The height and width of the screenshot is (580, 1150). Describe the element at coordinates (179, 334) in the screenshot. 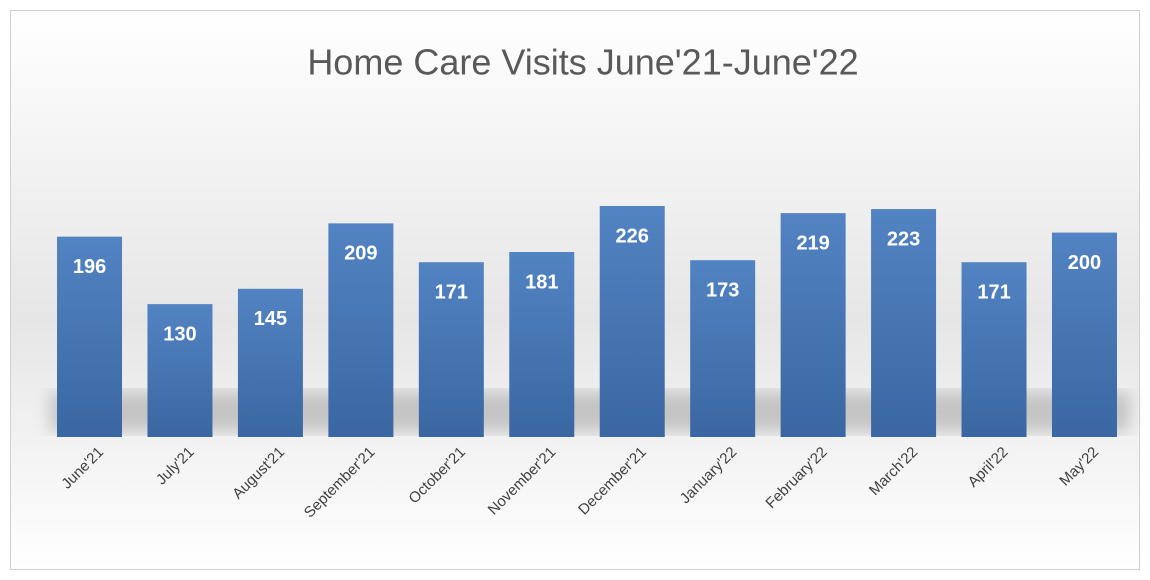

I see `data-label: 130` at that location.